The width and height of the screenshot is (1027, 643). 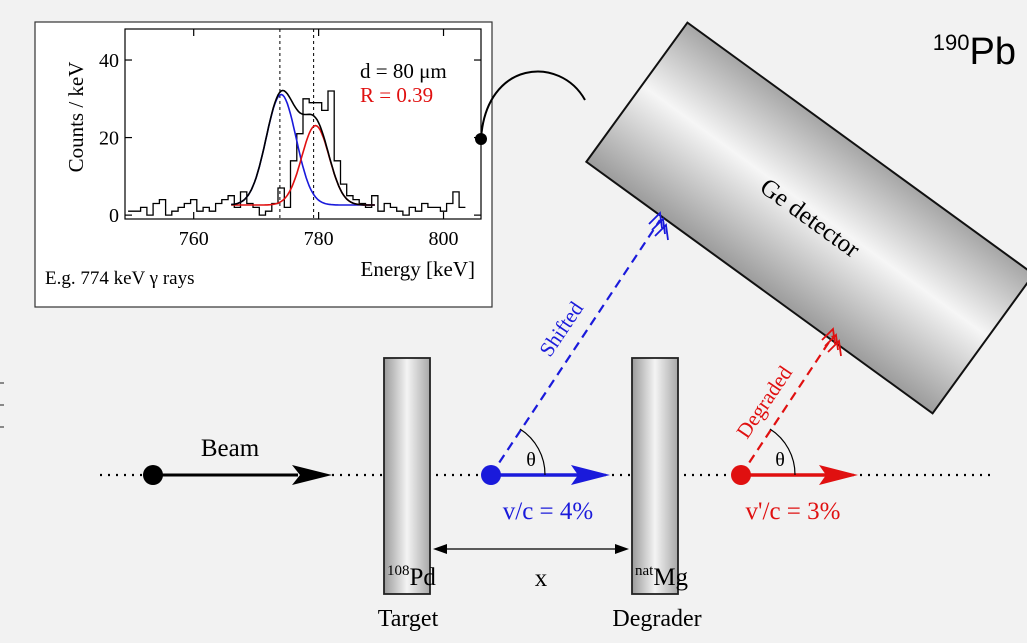 I want to click on param-d: d = 80 μm, so click(x=403, y=71).